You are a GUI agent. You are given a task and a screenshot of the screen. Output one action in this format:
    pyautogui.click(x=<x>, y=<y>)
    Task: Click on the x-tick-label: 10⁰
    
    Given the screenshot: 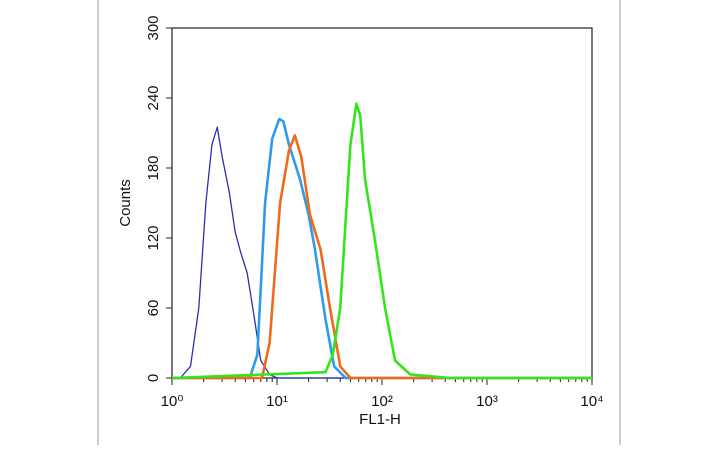 What is the action you would take?
    pyautogui.click(x=172, y=401)
    